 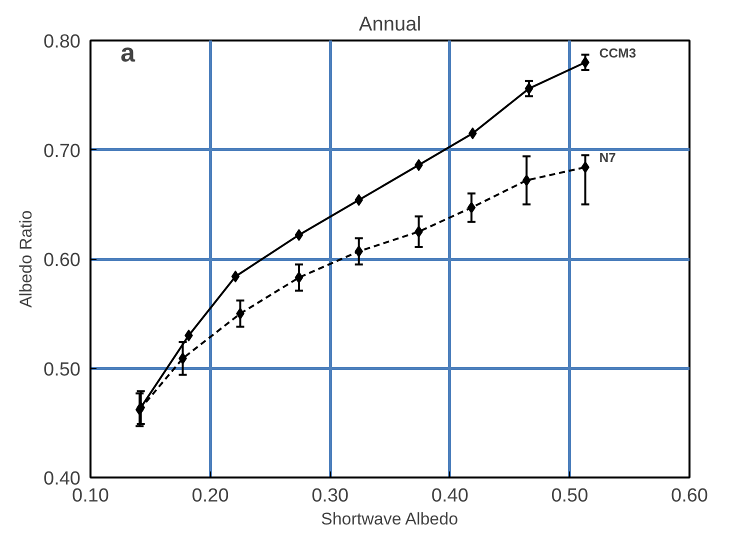 I want to click on series-label: CCM3, so click(x=617, y=52).